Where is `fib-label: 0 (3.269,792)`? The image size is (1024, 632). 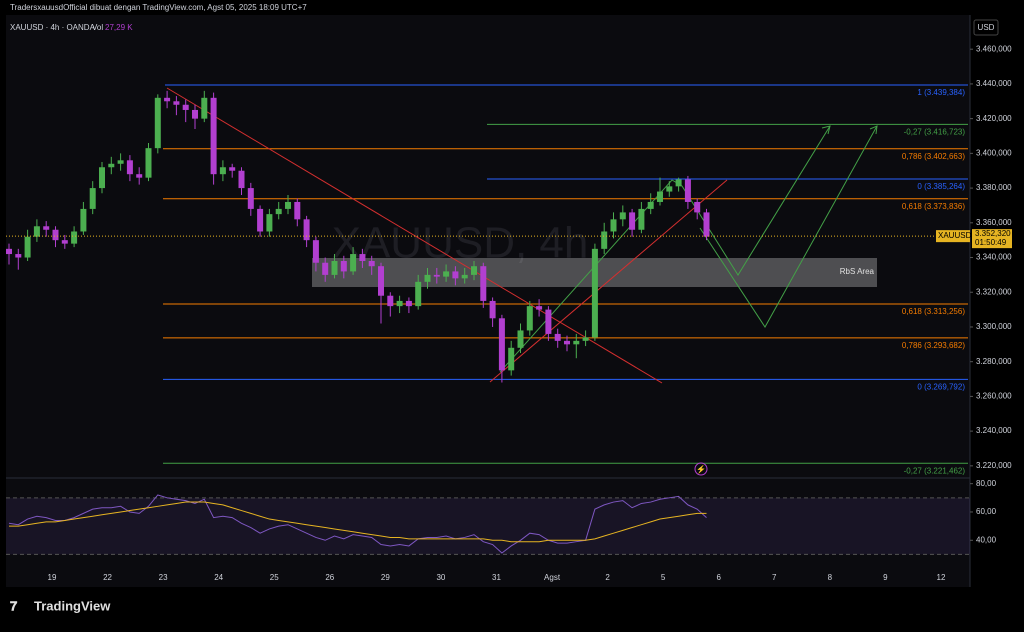
fib-label: 0 (3.269,792) is located at coordinates (941, 387).